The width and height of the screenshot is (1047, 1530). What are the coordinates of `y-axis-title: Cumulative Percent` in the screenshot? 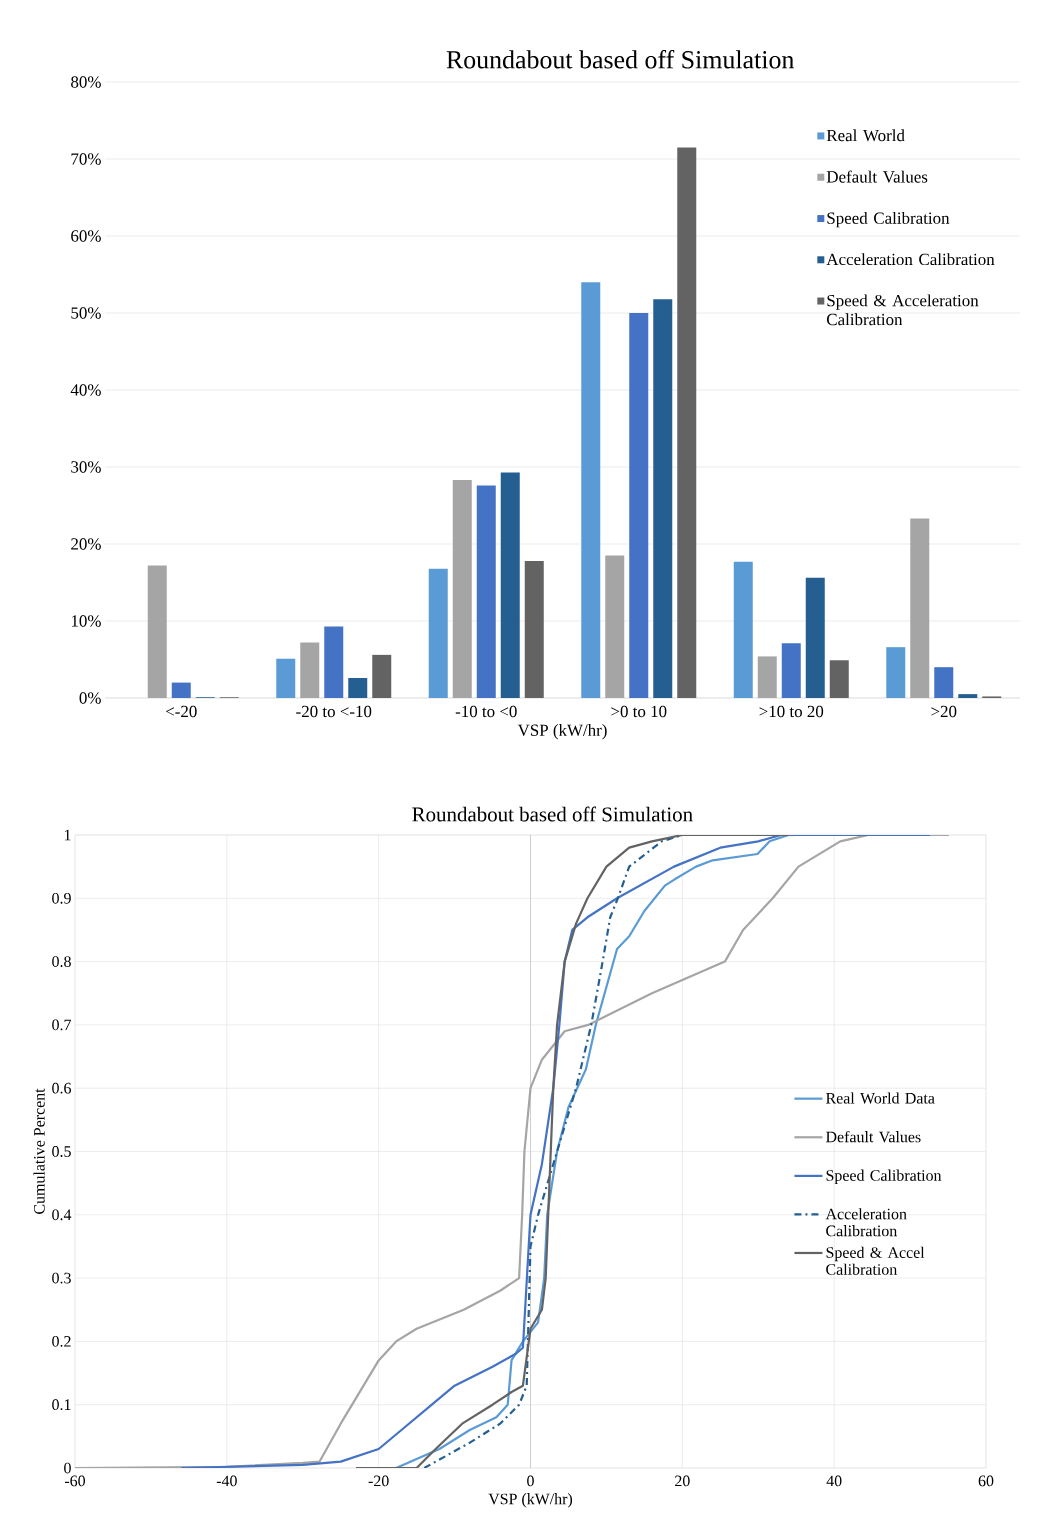 It's located at (39, 1151).